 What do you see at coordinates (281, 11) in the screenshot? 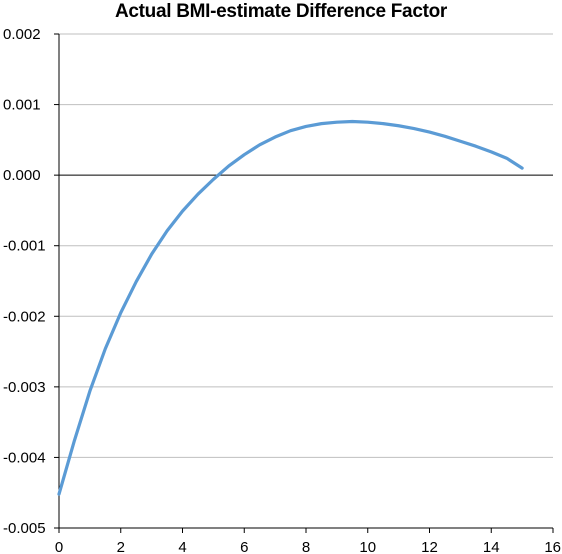
I see `chart-title: Actual BMI-estimate Difference Factor` at bounding box center [281, 11].